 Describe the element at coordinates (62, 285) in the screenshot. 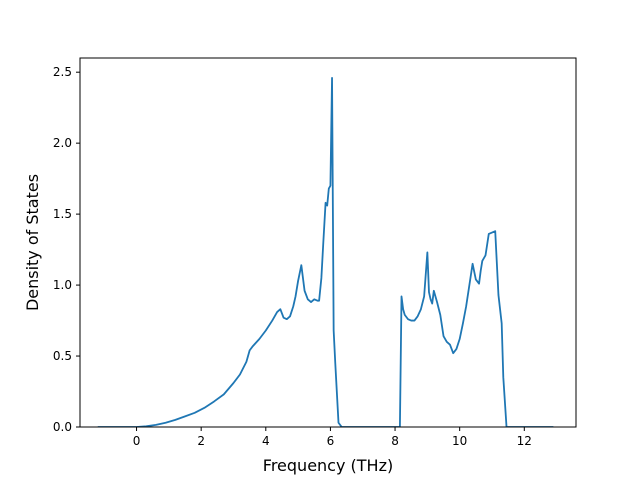

I see `y-tick-label: 1.0` at that location.